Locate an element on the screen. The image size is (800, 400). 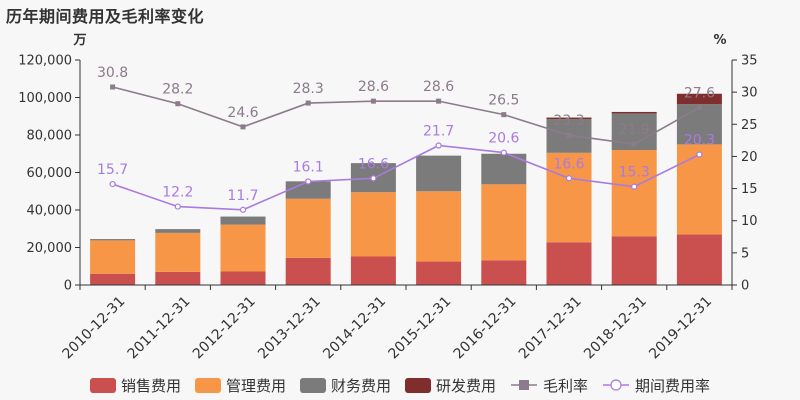
data-label-毛利率: 21.9 is located at coordinates (634, 130).